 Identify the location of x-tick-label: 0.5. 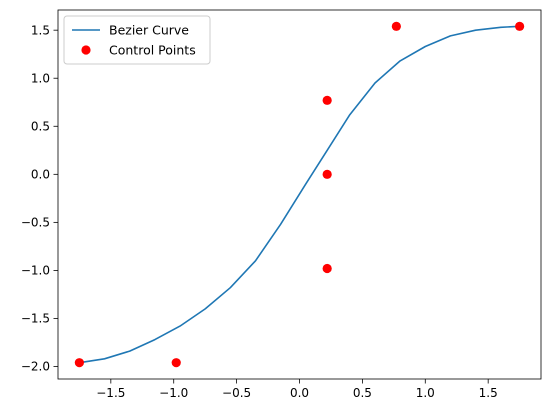
(362, 393).